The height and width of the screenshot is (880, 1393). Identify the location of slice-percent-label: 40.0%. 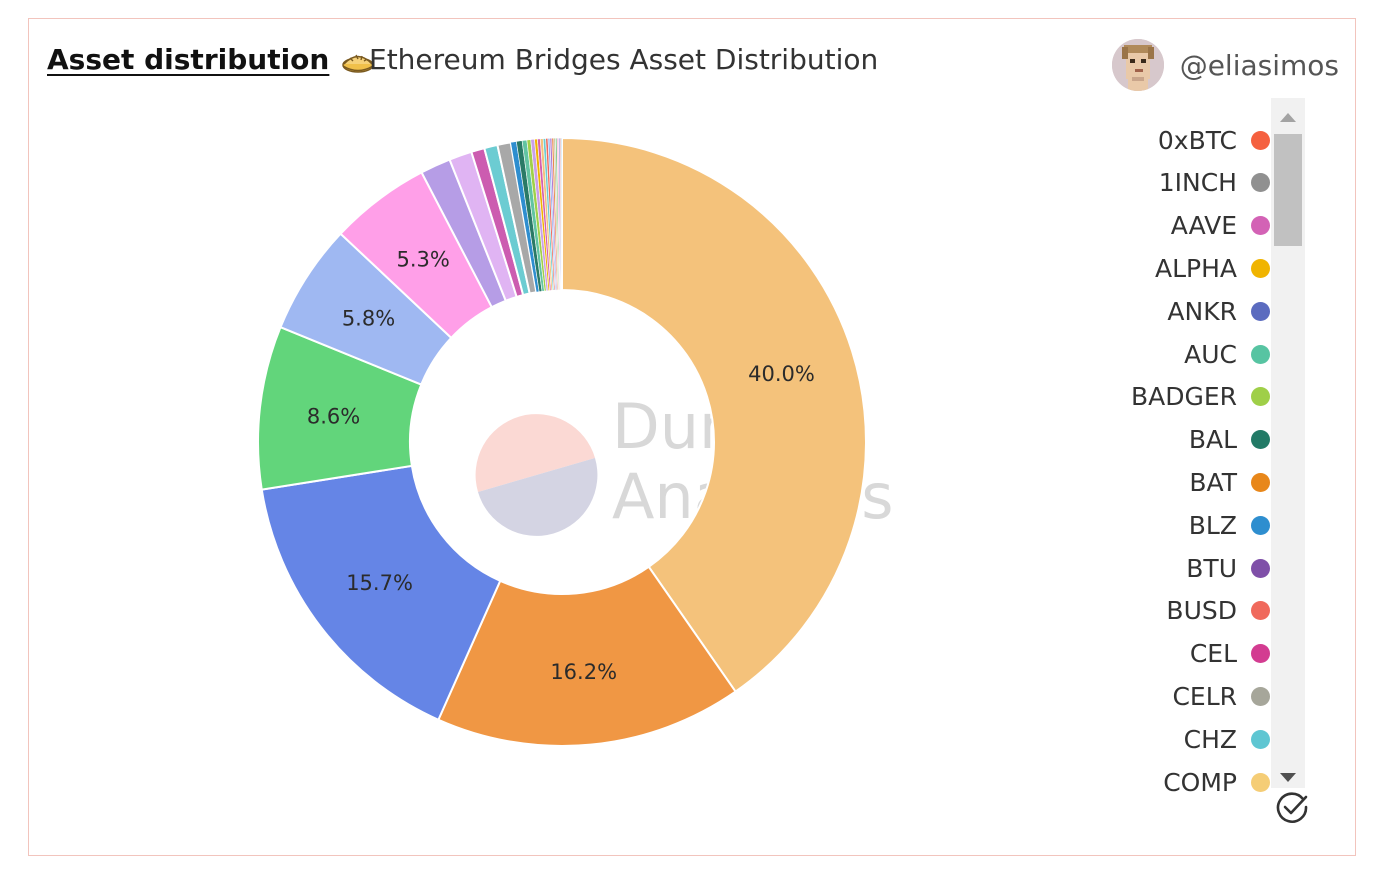
(781, 374).